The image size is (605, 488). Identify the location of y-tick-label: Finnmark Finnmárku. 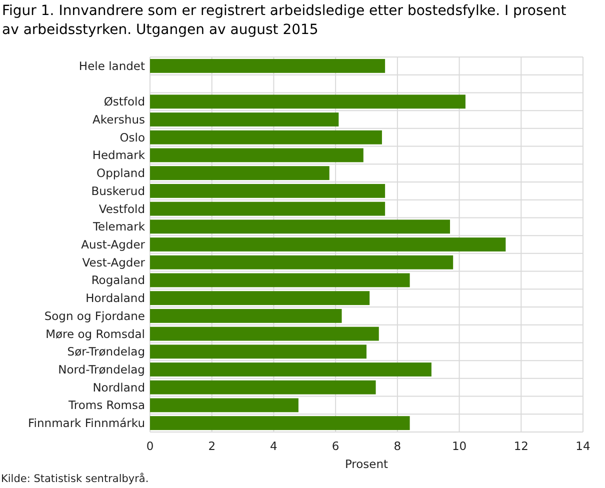
(86, 423).